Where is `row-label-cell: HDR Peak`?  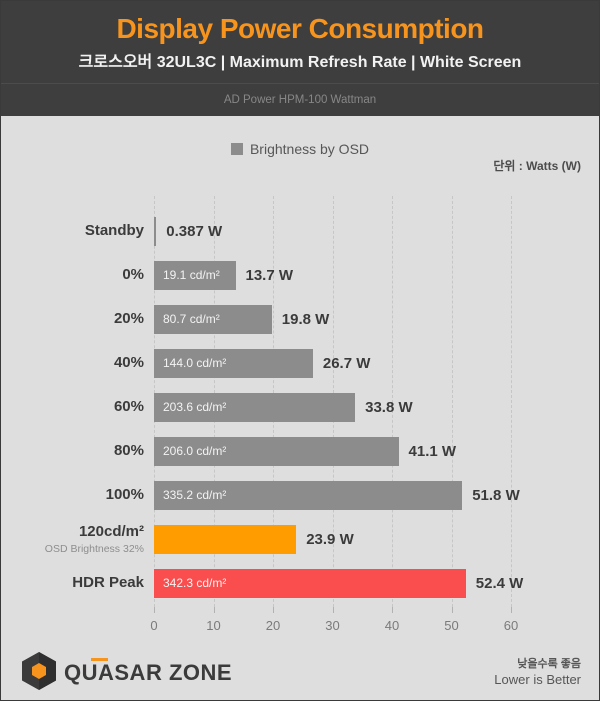
row-label-cell: HDR Peak is located at coordinates (77, 582).